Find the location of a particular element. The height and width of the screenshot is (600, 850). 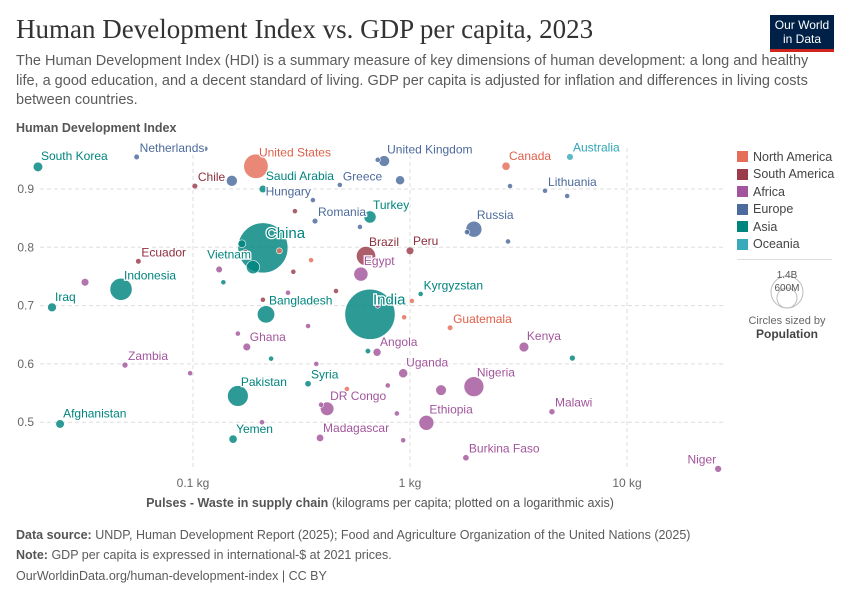

point-label: Syria is located at coordinates (325, 375).